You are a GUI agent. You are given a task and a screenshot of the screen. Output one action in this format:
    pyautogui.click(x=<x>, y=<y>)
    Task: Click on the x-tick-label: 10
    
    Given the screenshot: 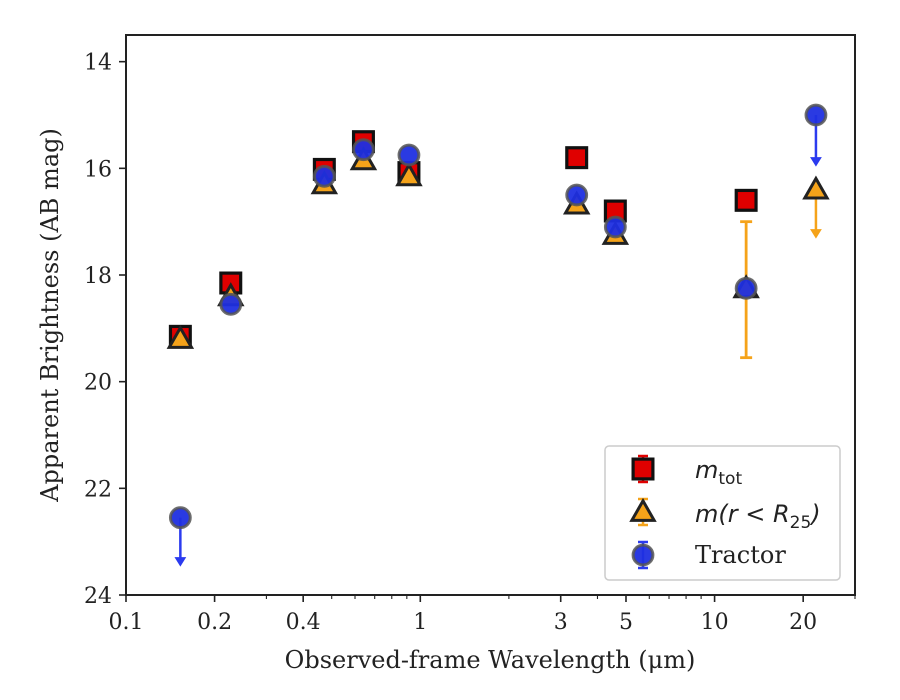 What is the action you would take?
    pyautogui.click(x=715, y=622)
    